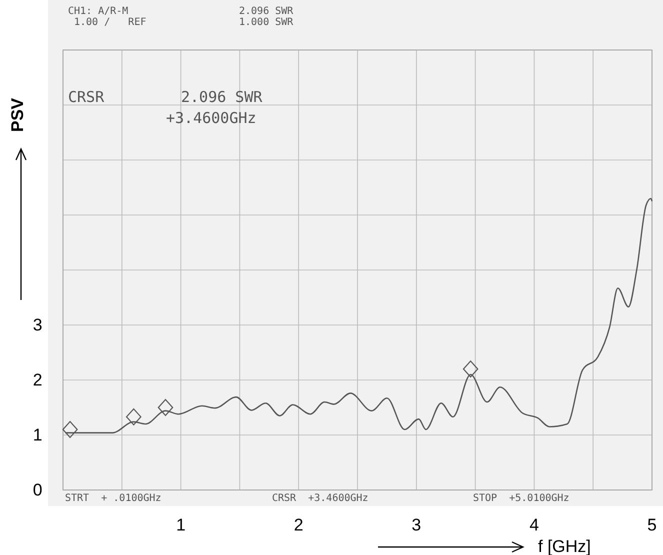 This screenshot has width=663, height=555. I want to click on text: STRT + .0100GHz, so click(113, 498).